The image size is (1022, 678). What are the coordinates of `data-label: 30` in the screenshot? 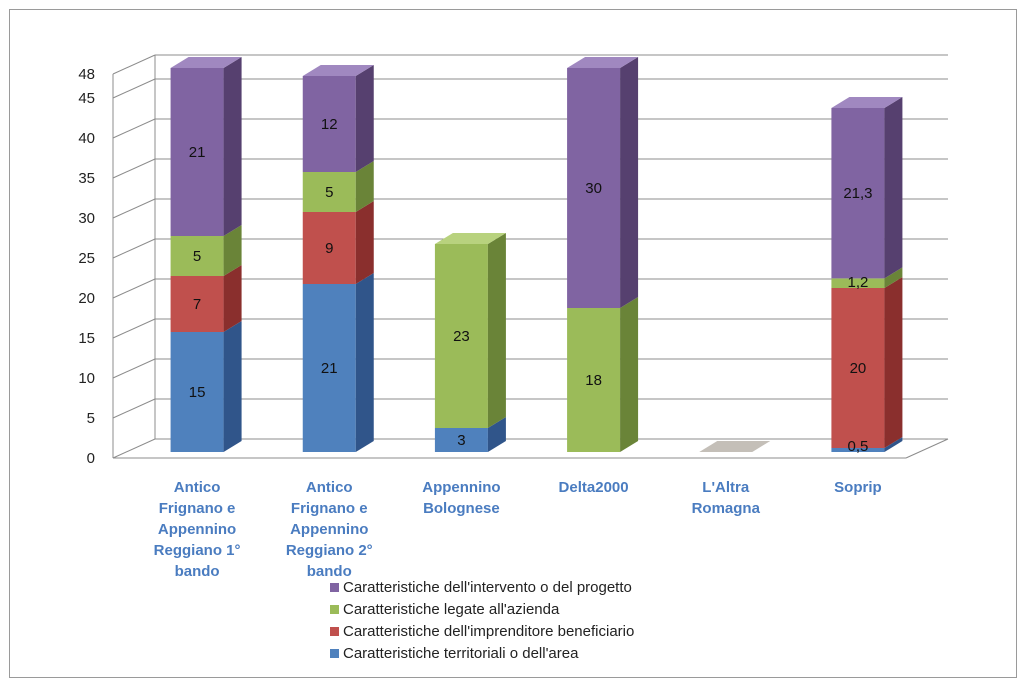 It's located at (593, 188).